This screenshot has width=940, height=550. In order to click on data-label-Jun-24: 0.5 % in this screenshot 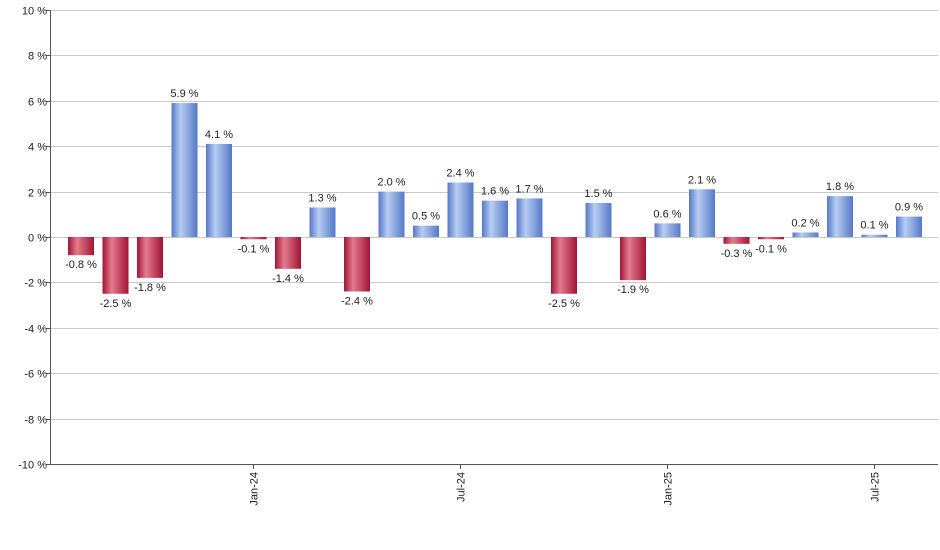, I will do `click(426, 217)`.